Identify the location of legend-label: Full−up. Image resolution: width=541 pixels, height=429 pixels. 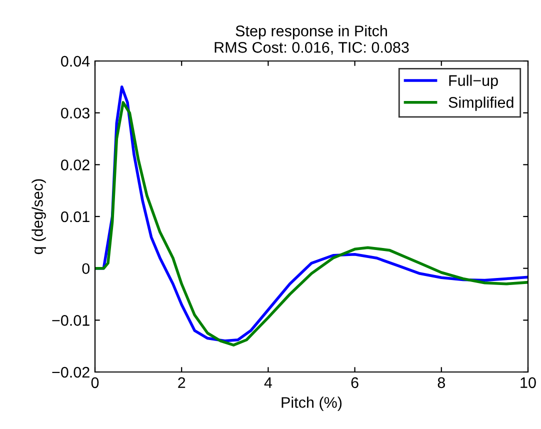
(473, 81).